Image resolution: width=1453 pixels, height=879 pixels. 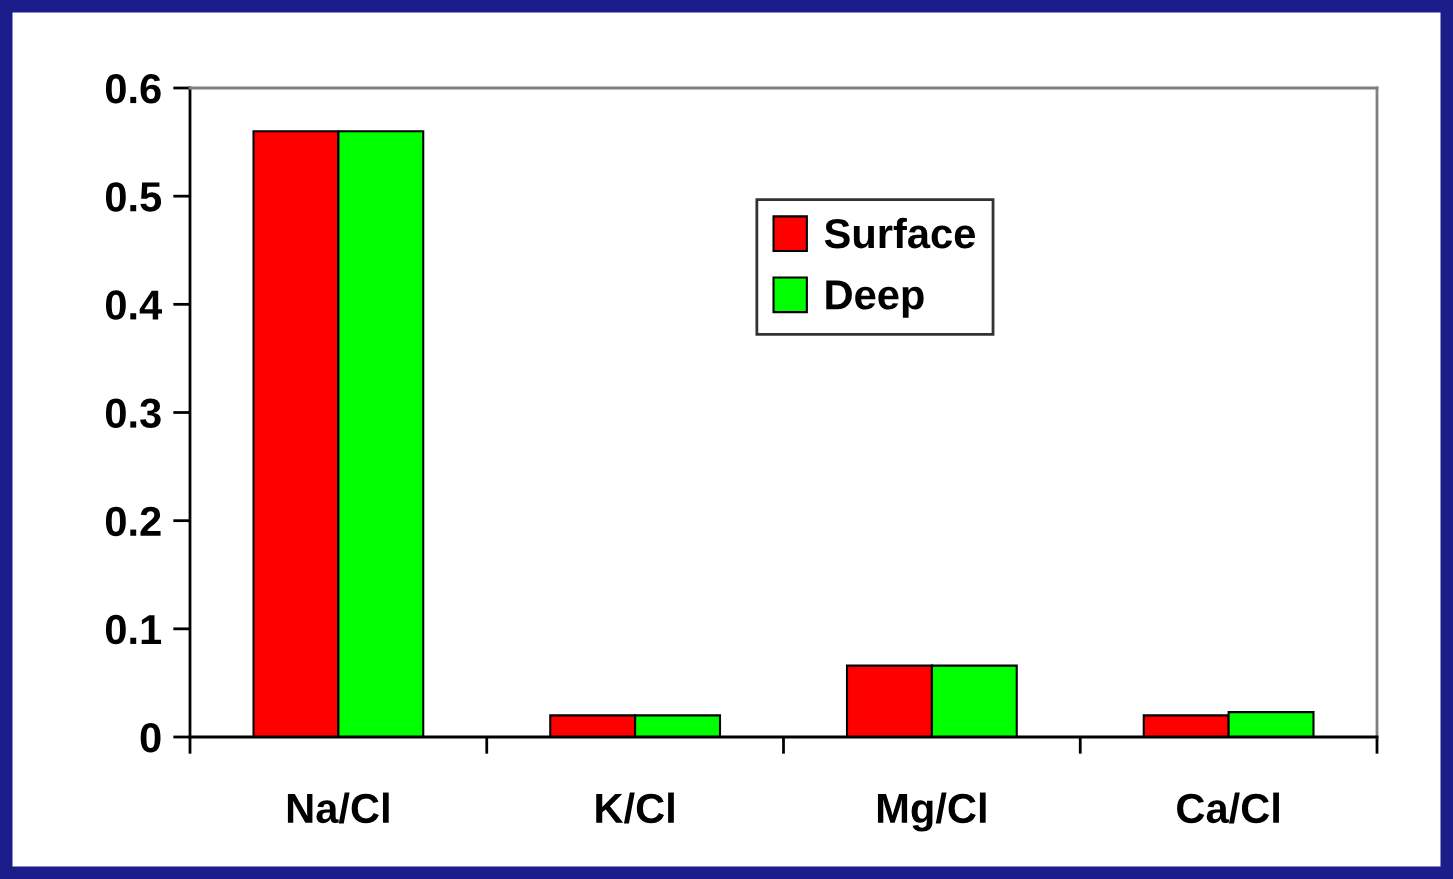 I want to click on legend-label: Deep, so click(x=875, y=299).